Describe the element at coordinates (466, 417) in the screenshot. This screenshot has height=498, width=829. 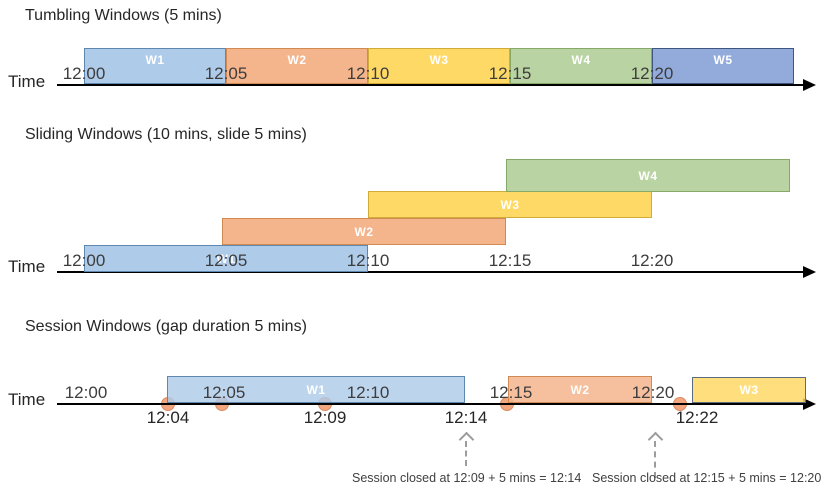
I see `event-time-label: 12:14` at that location.